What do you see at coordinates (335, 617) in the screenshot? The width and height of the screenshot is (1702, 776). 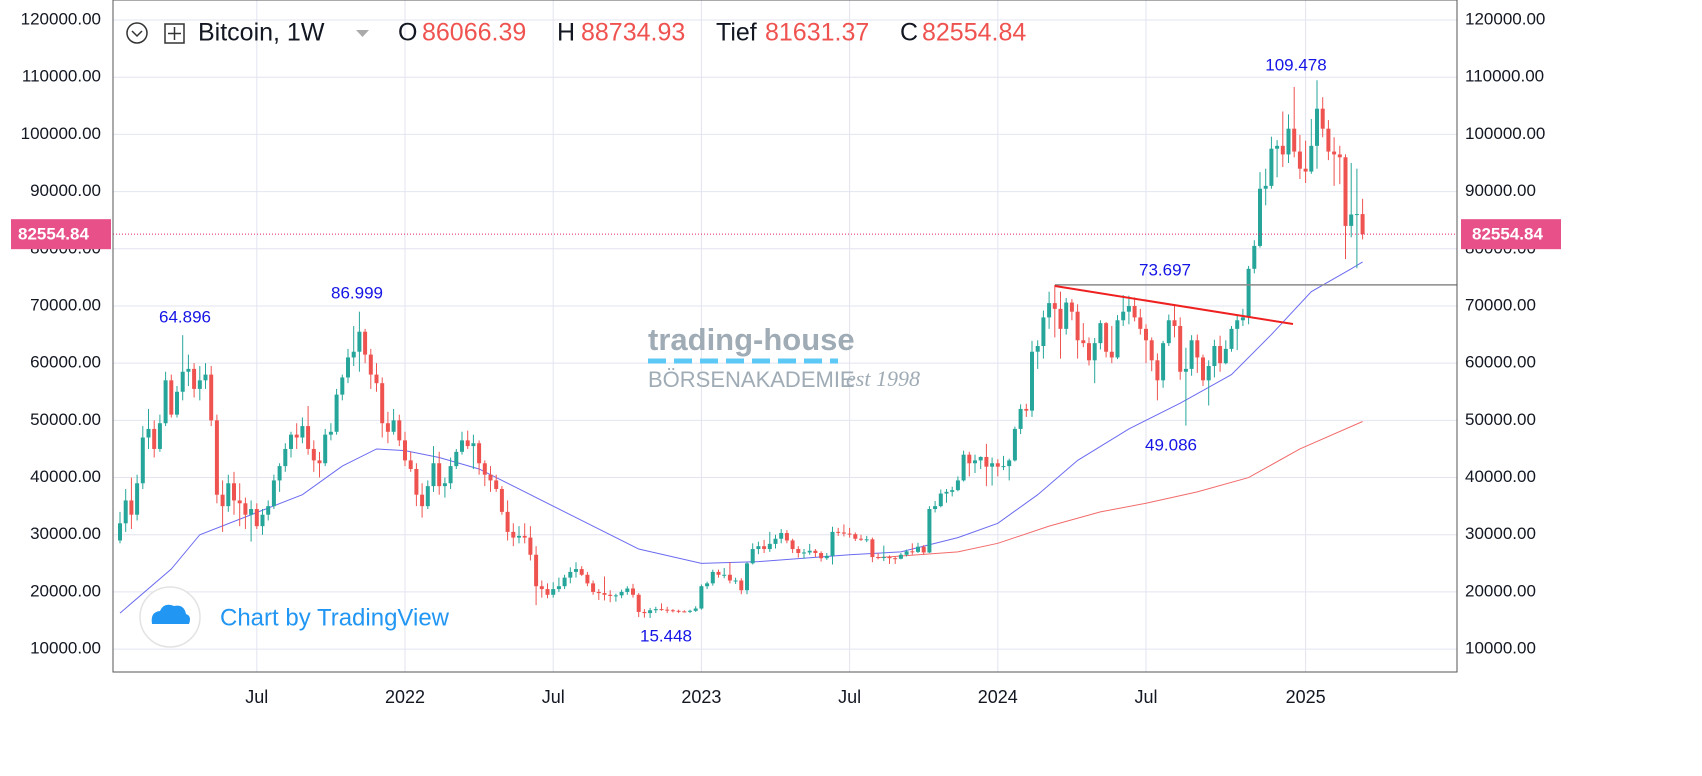 I see `credit-text: Chart by TradingView` at bounding box center [335, 617].